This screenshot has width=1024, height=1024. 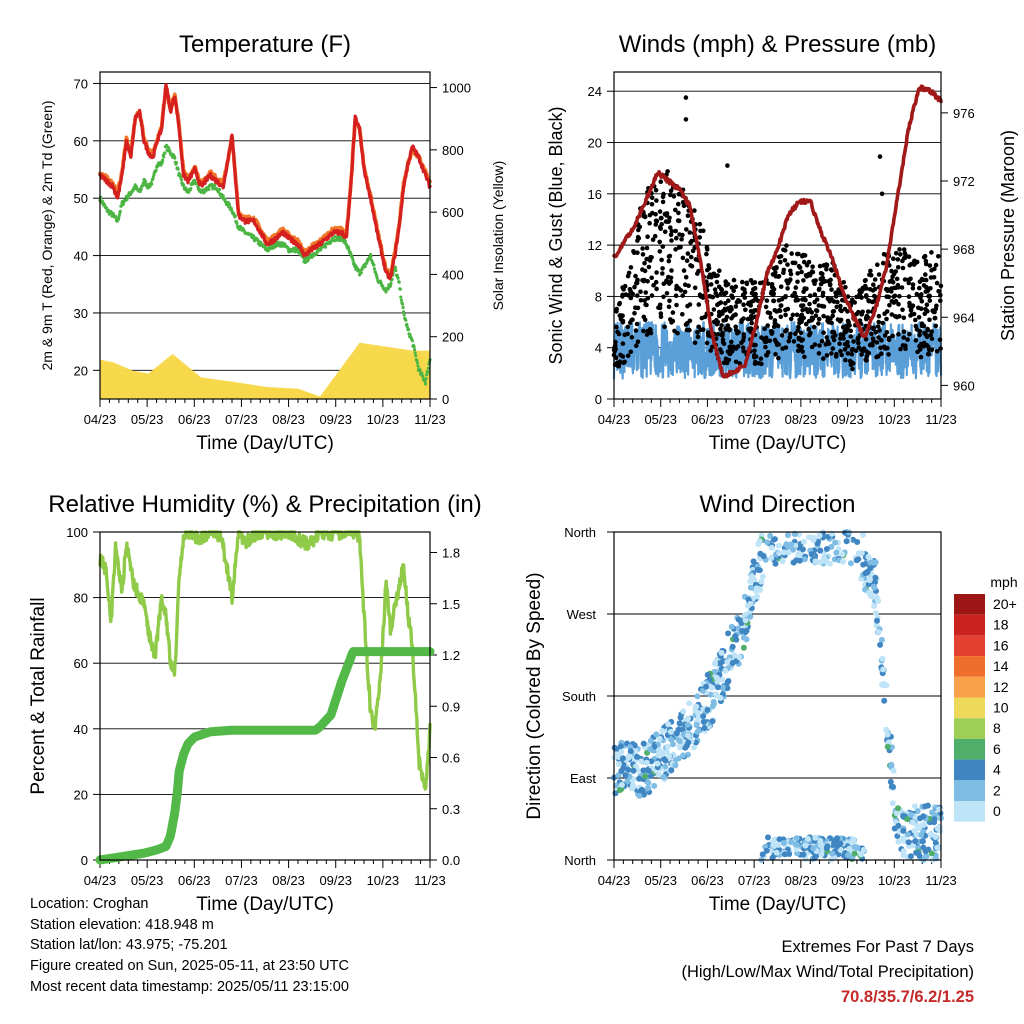 What do you see at coordinates (907, 997) in the screenshot?
I see `extremes-values: 70.8/35.7/6.2/1.25` at bounding box center [907, 997].